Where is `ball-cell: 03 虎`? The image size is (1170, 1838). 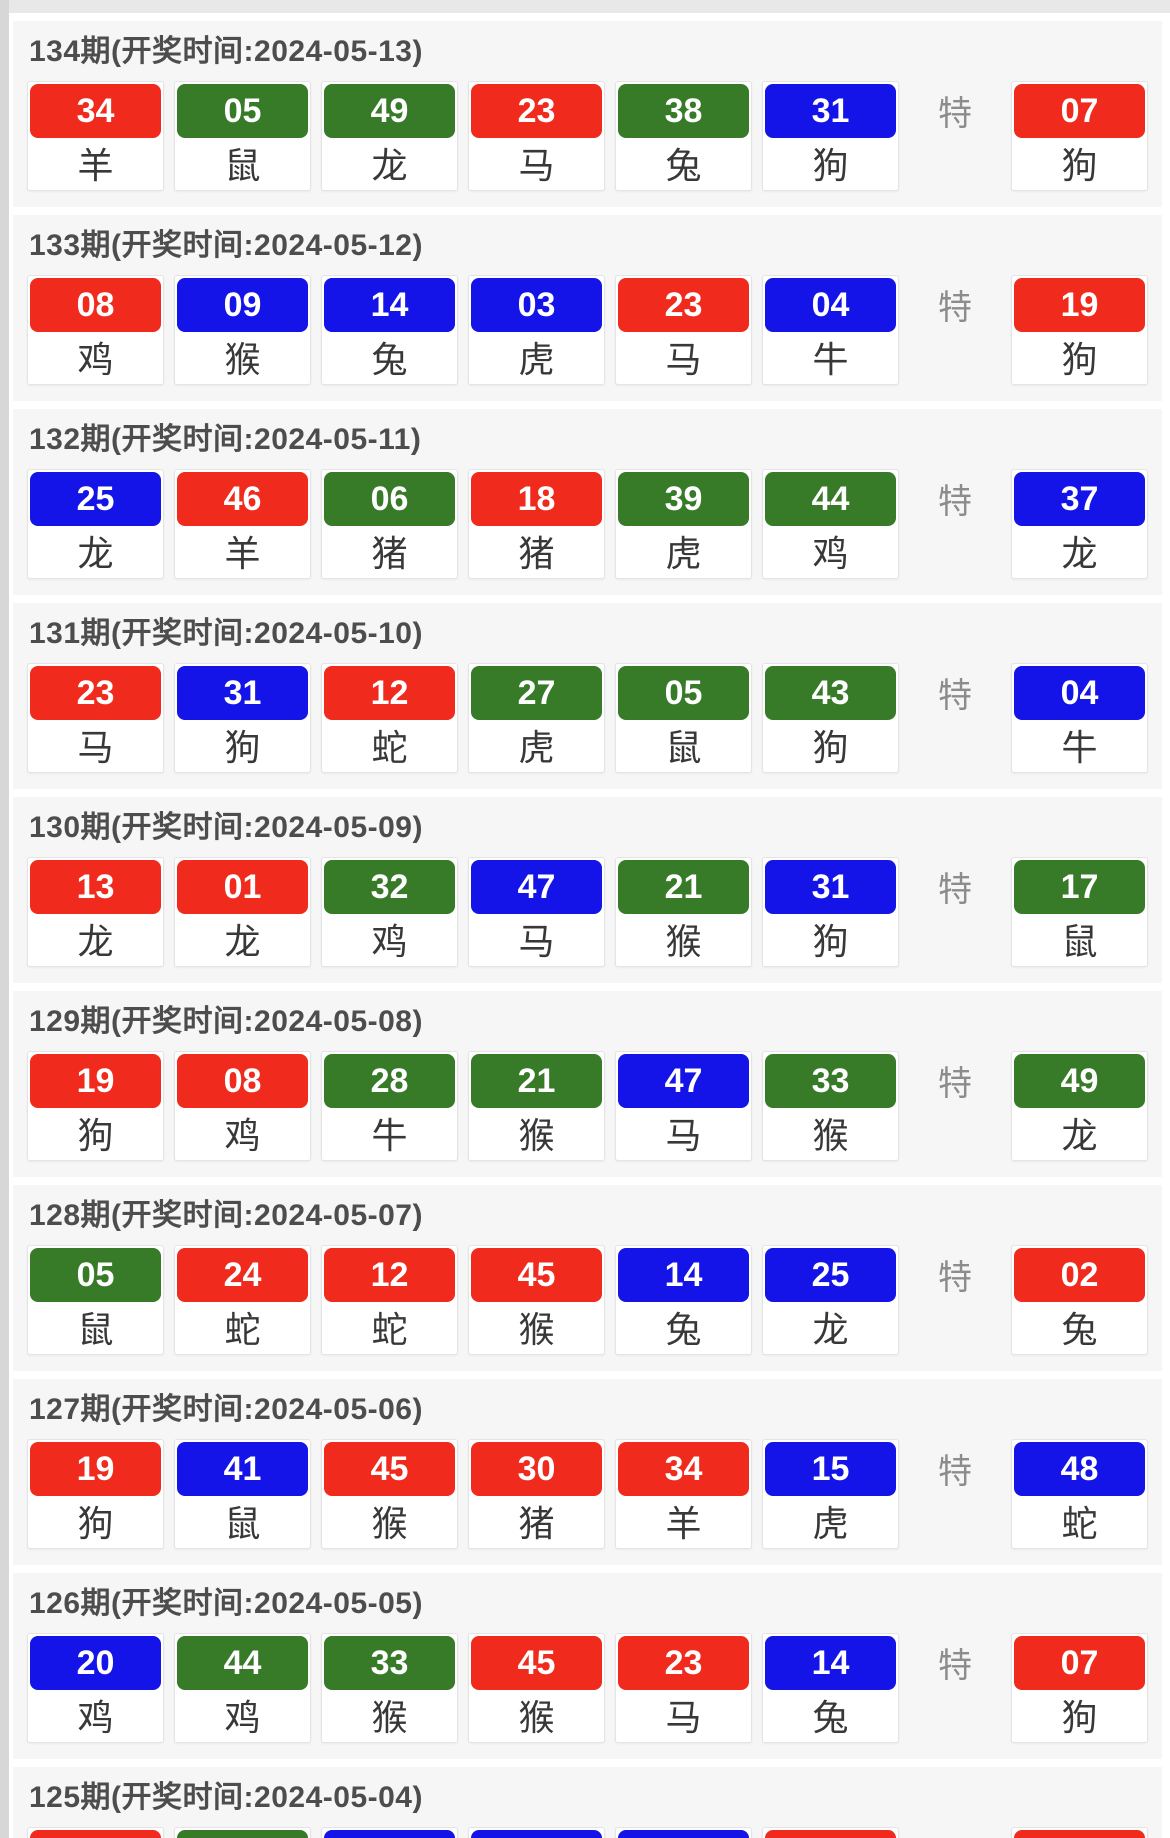 ball-cell: 03 虎 is located at coordinates (536, 330).